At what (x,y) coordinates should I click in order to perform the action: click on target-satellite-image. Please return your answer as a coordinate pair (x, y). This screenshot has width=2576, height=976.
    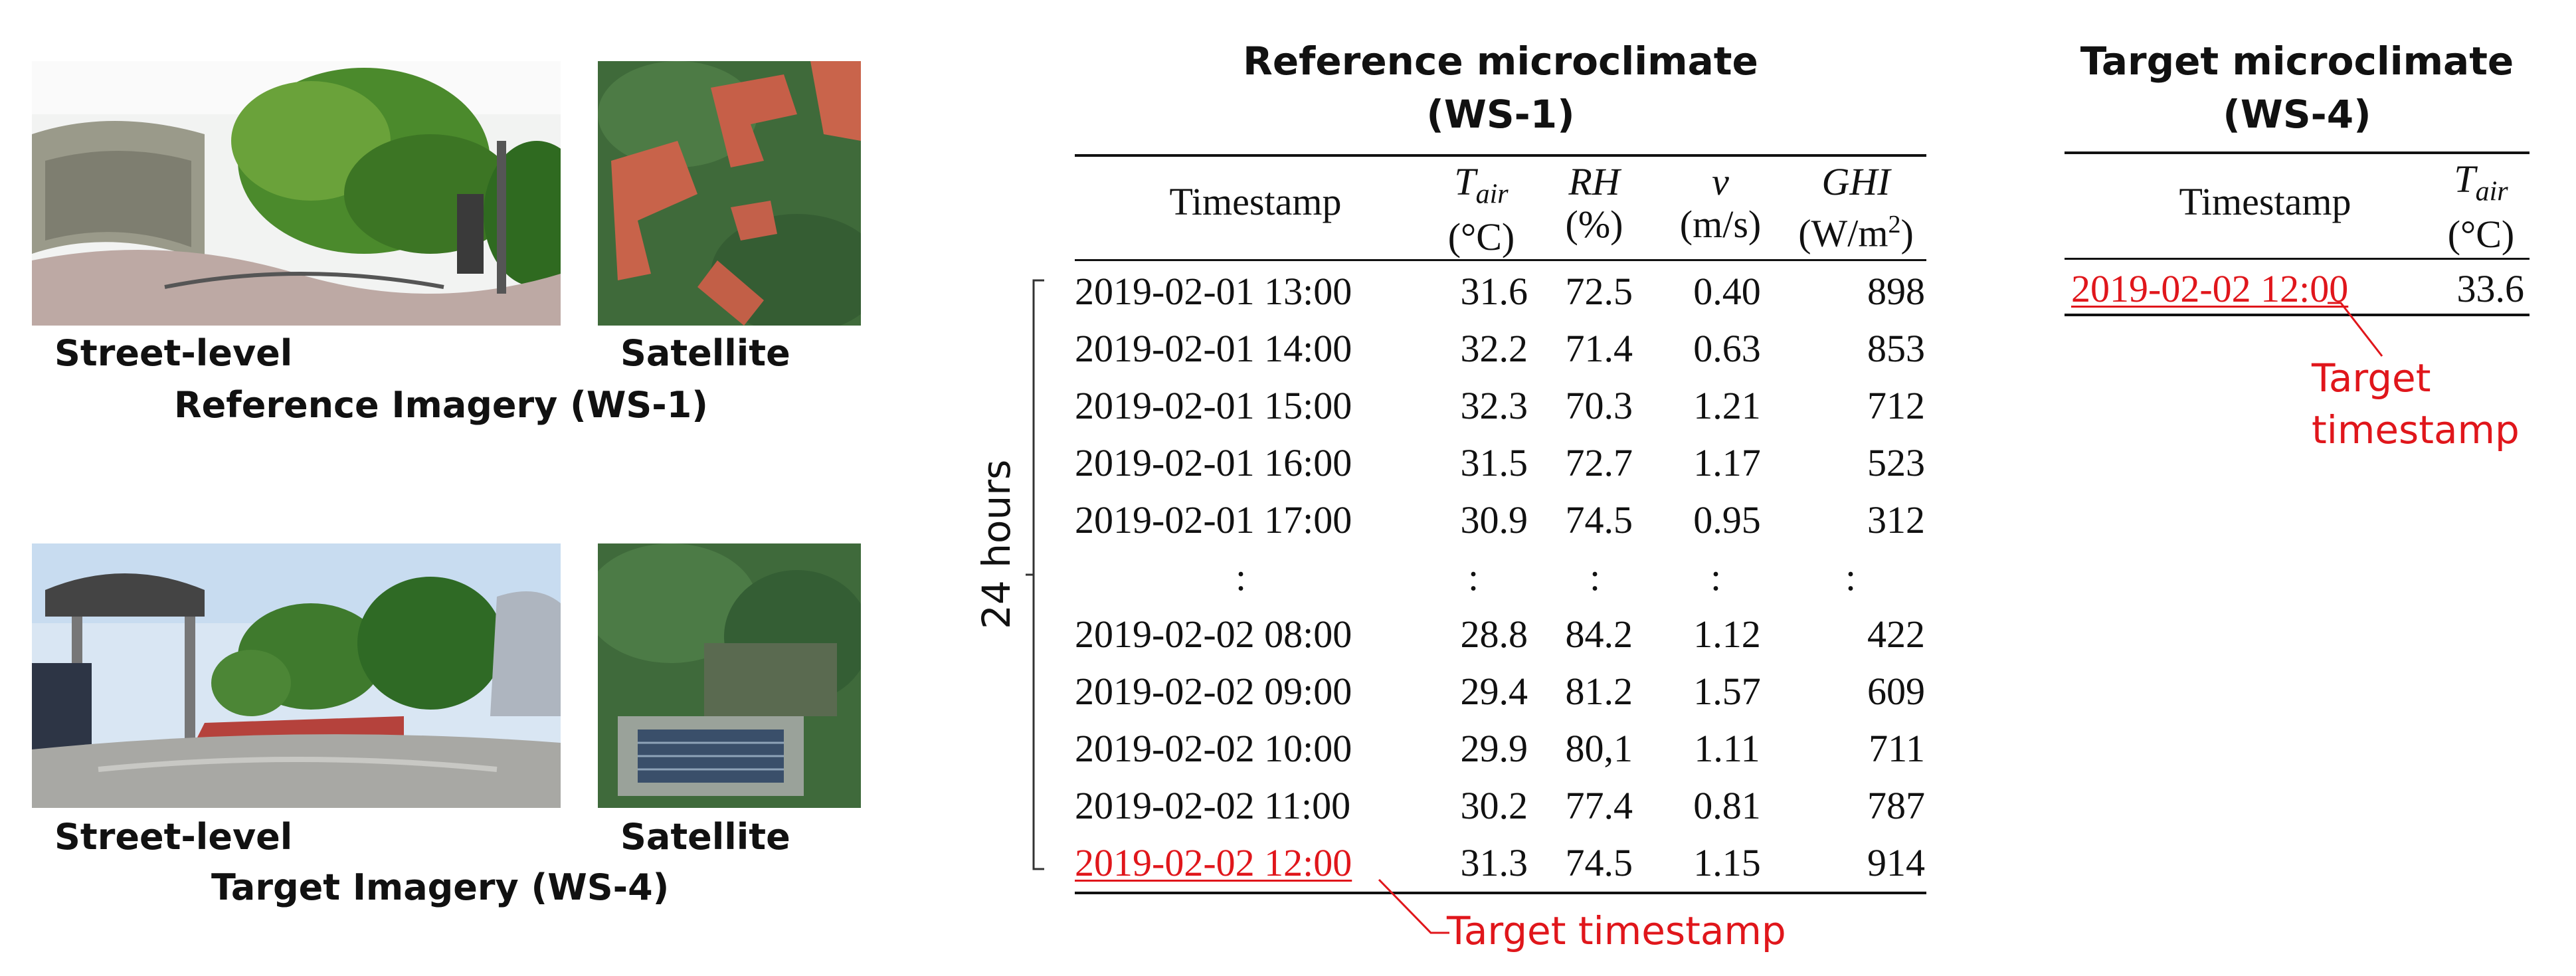
    Looking at the image, I should click on (729, 675).